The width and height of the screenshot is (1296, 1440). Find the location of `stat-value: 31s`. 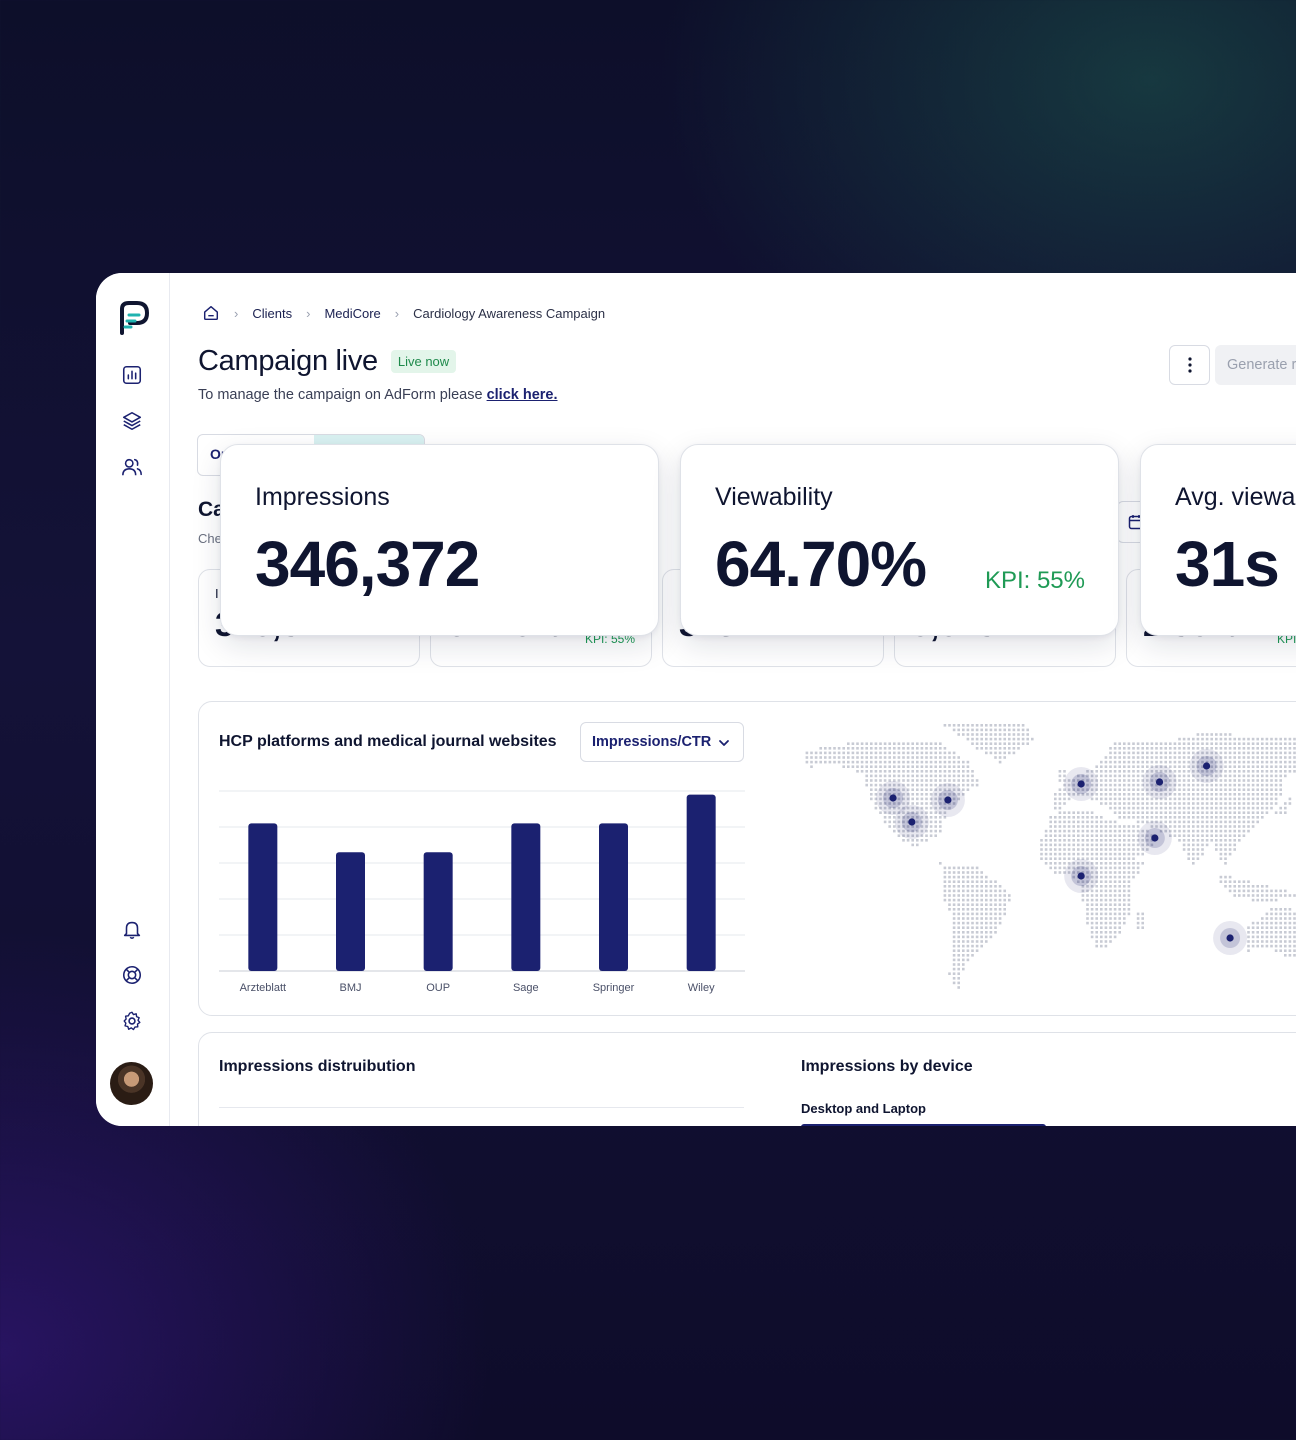

stat-value: 31s is located at coordinates (1227, 564).